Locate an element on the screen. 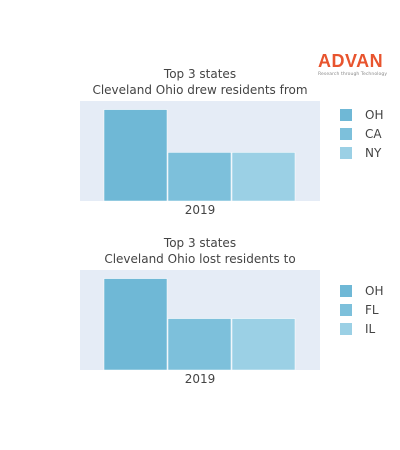 This screenshot has width=400, height=450. logo-tagline: Research through Technology is located at coordinates (353, 74).